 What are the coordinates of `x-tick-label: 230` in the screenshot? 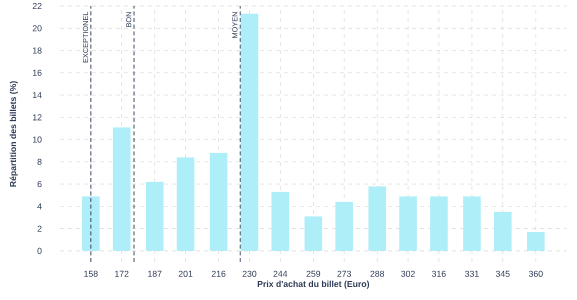 It's located at (249, 273).